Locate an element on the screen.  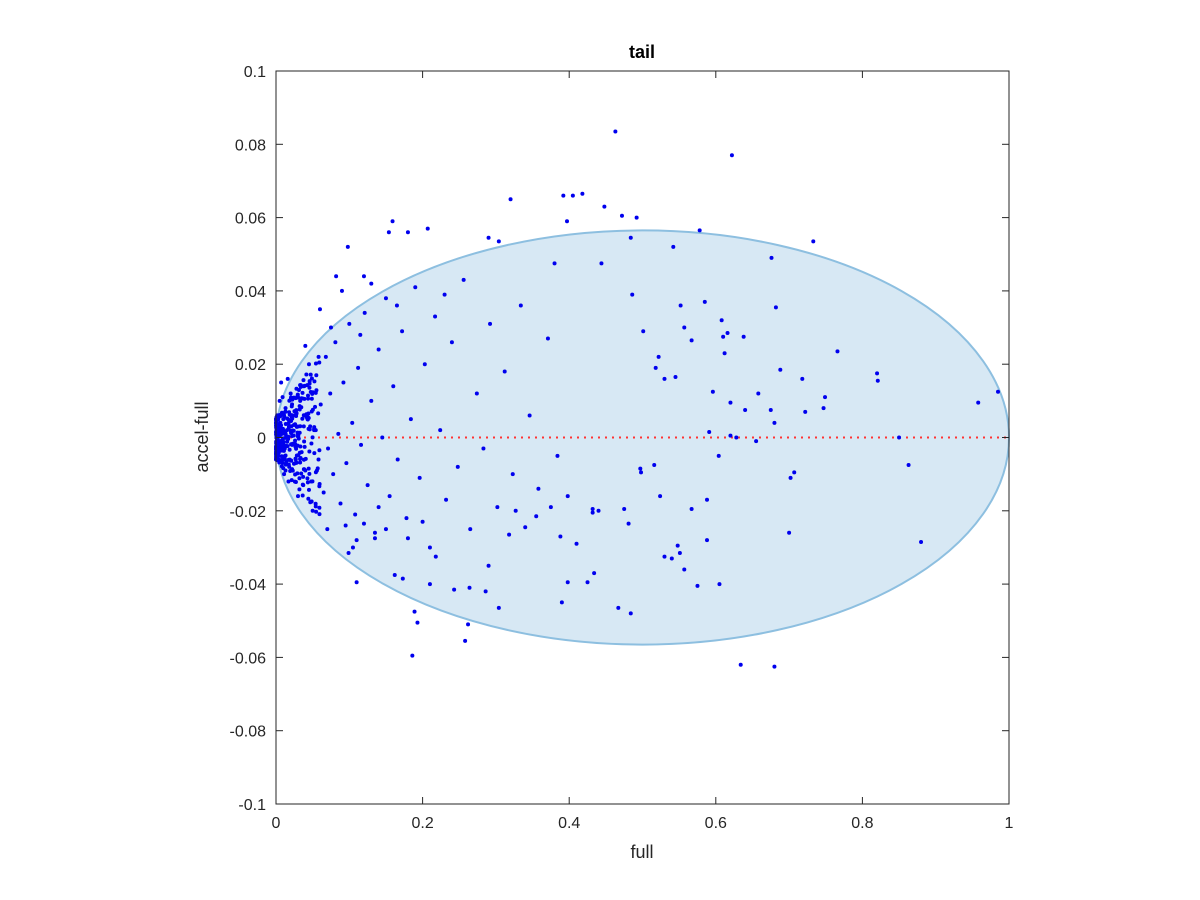
y-tick-label: 0.02 is located at coordinates (250, 365).